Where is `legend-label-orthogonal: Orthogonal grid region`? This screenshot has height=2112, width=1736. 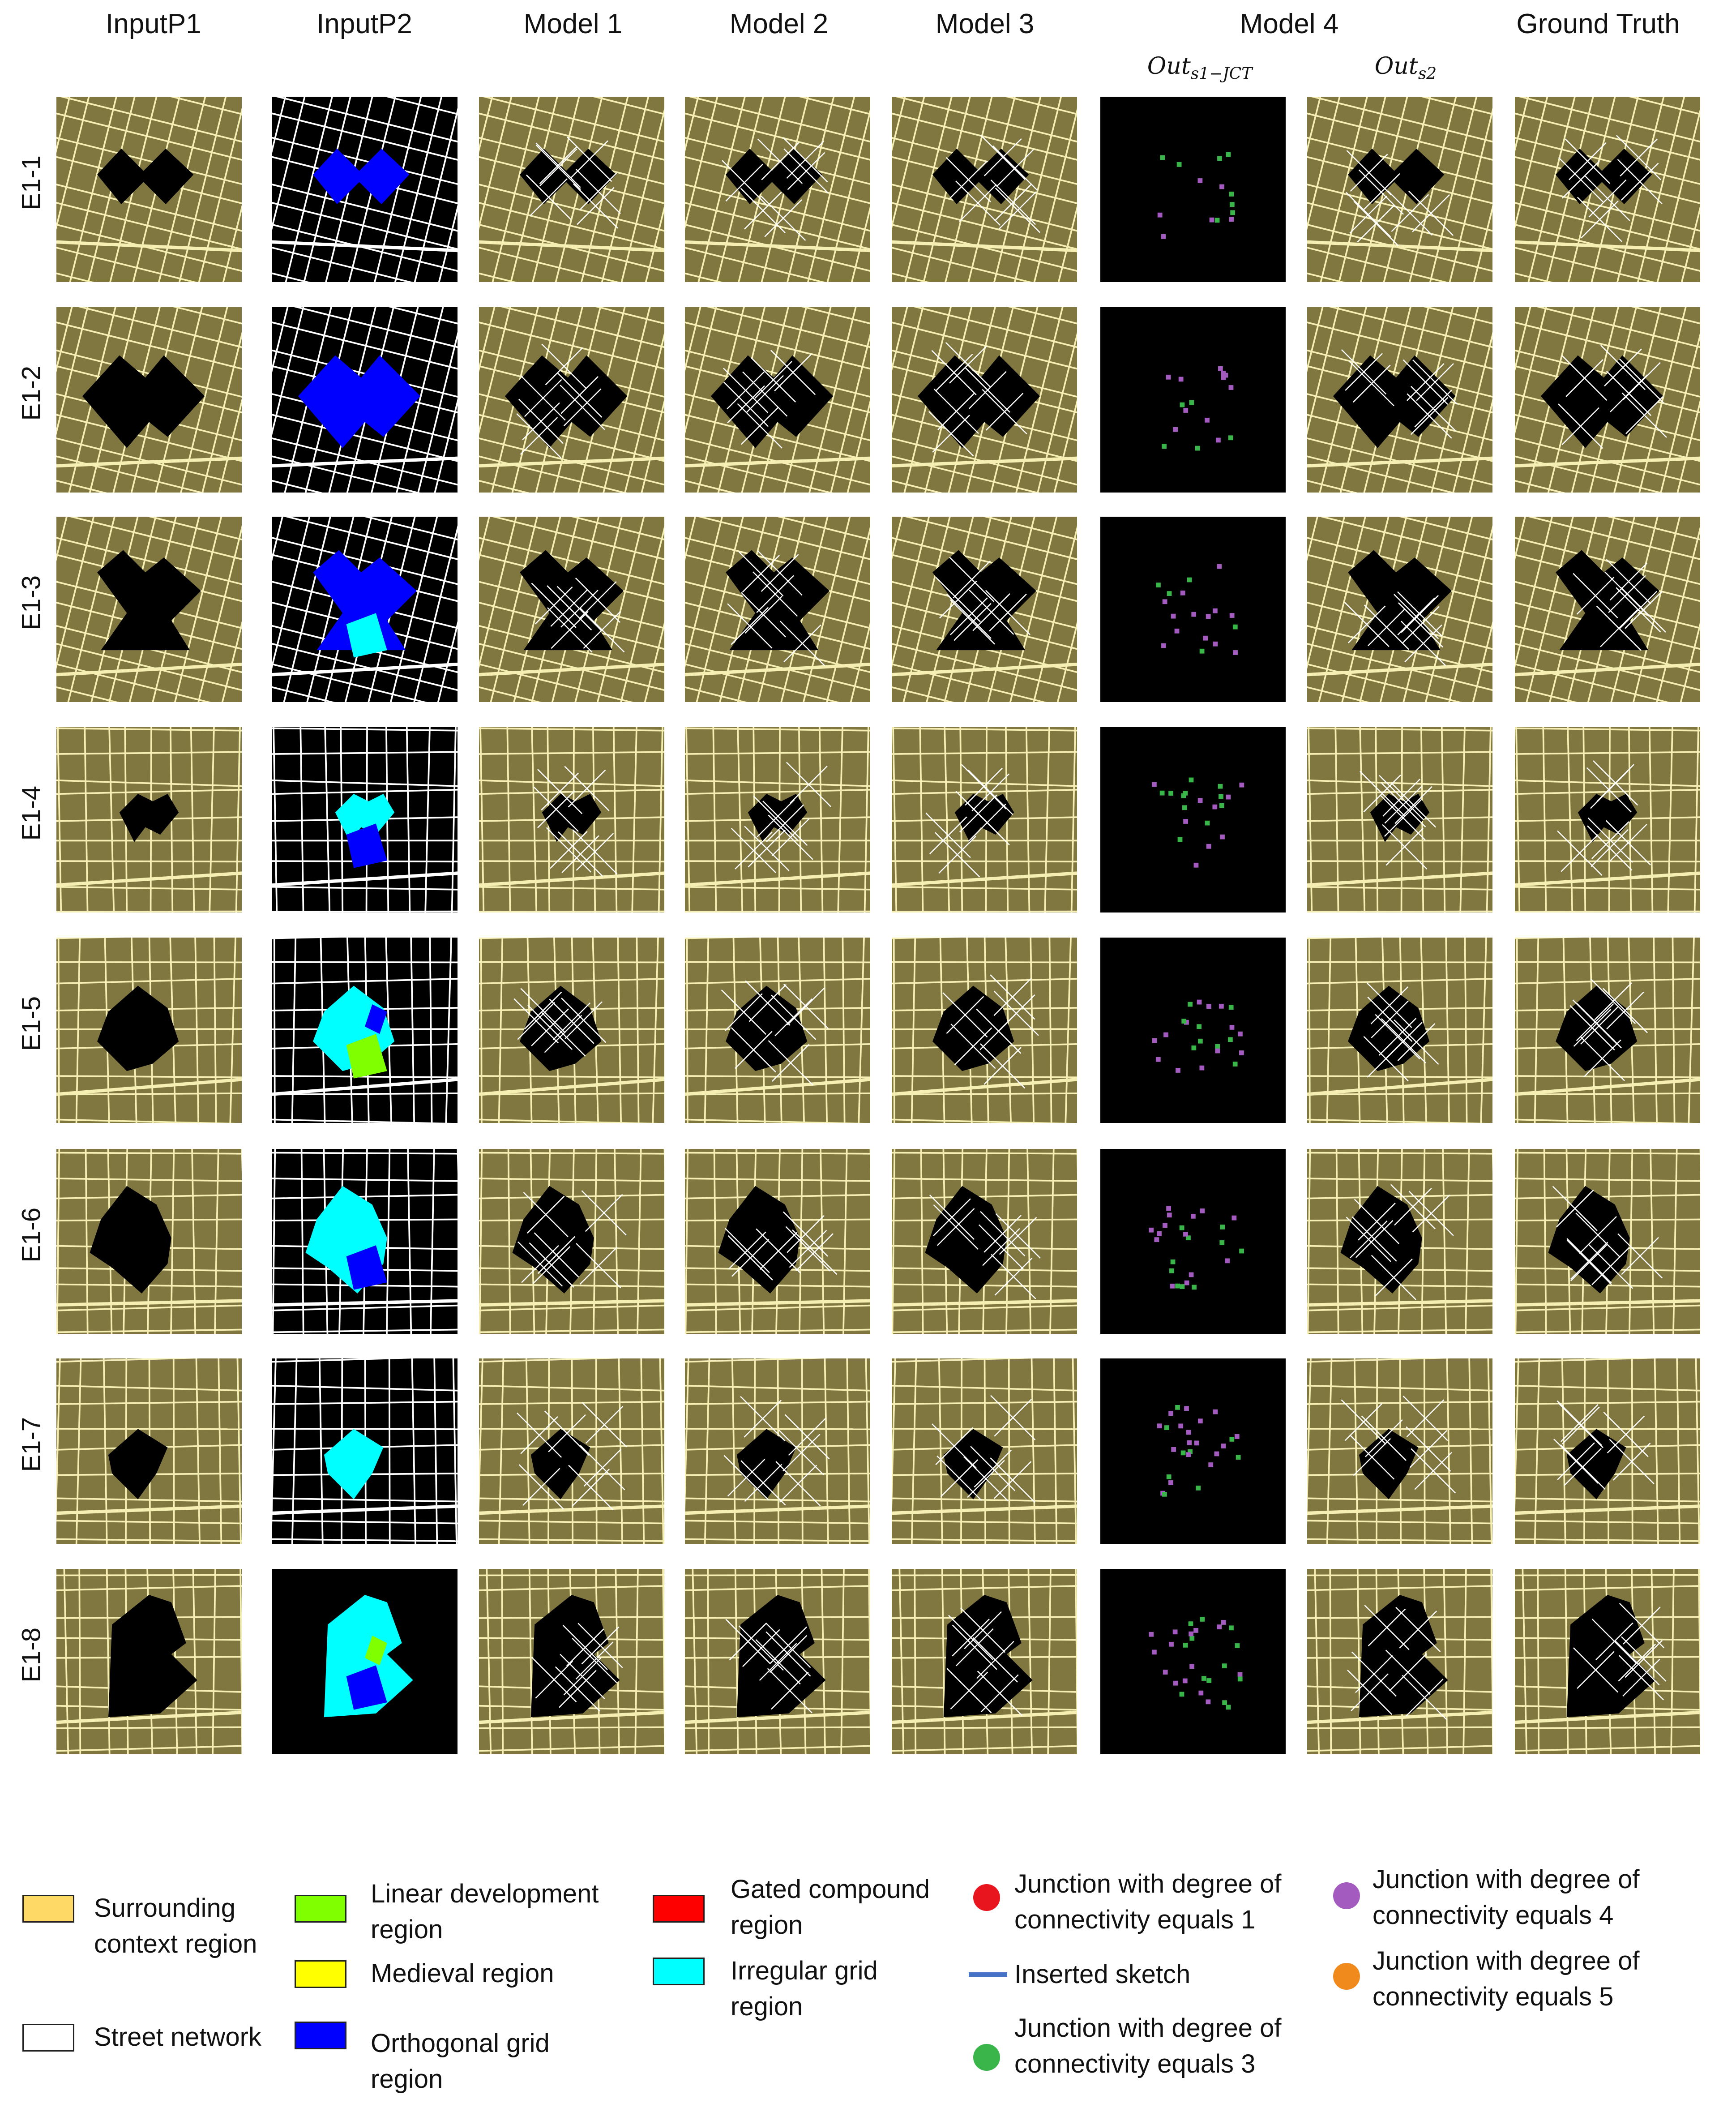
legend-label-orthogonal: Orthogonal grid region is located at coordinates (460, 2061).